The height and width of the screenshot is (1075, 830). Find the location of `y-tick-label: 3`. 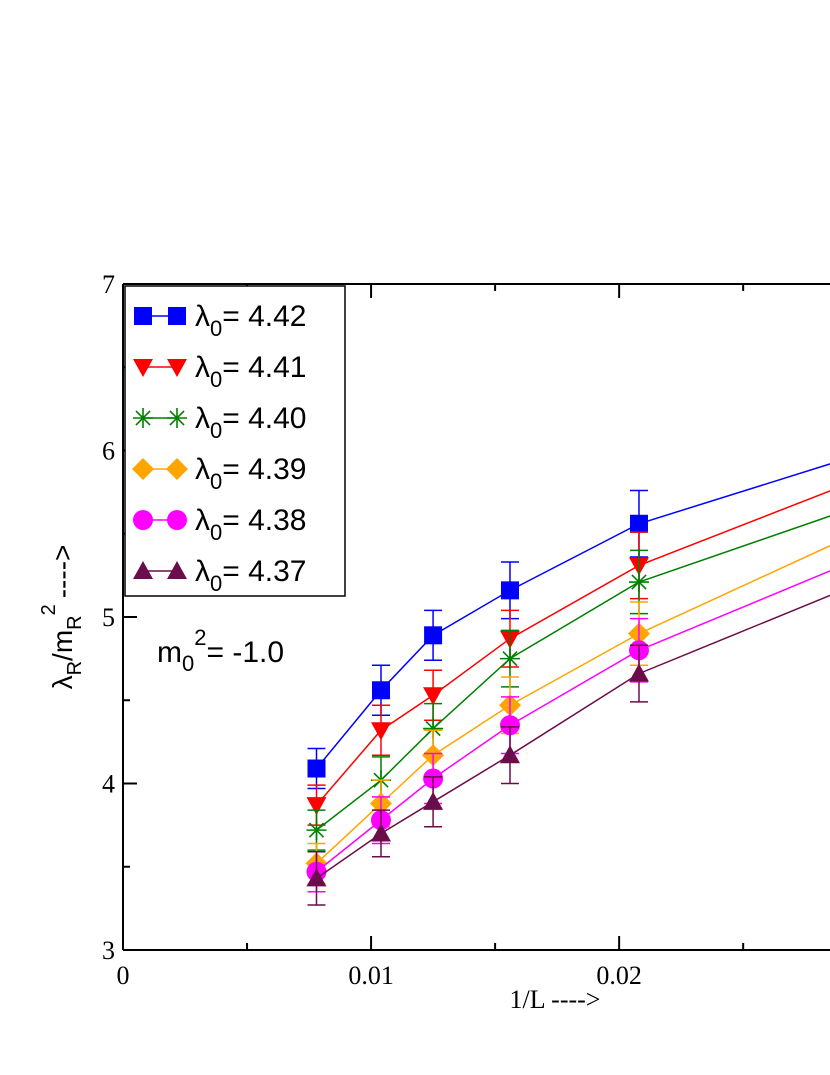

y-tick-label: 3 is located at coordinates (108, 950).